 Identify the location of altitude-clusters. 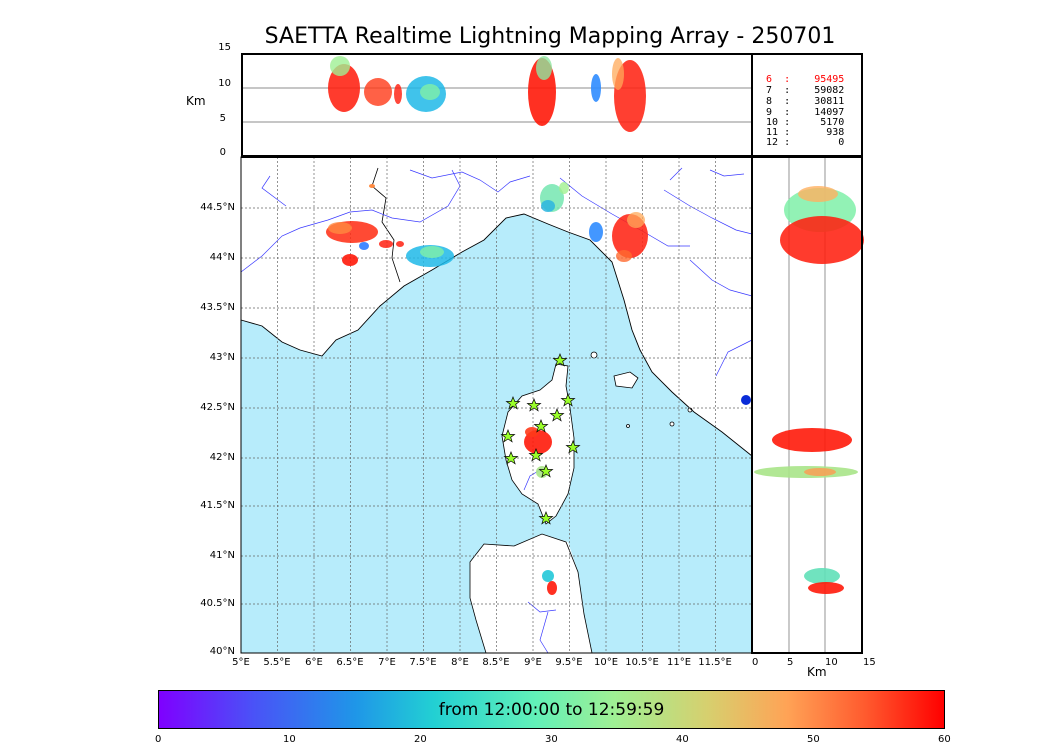
(487, 94).